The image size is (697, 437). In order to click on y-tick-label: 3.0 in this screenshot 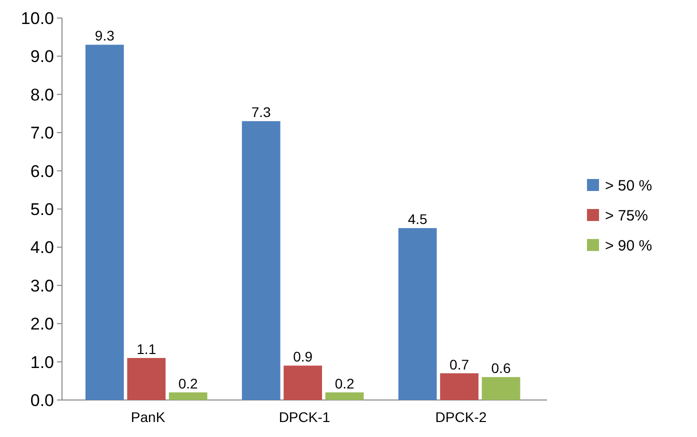, I will do `click(42, 286)`.